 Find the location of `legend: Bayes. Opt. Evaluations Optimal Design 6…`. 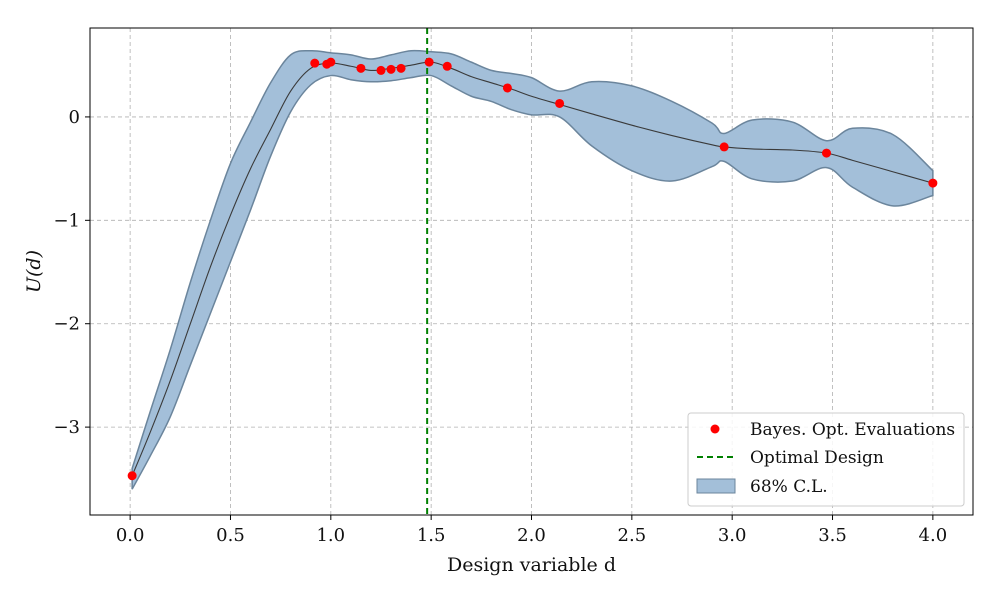

legend: Bayes. Opt. Evaluations Optimal Design 6… is located at coordinates (826, 459).